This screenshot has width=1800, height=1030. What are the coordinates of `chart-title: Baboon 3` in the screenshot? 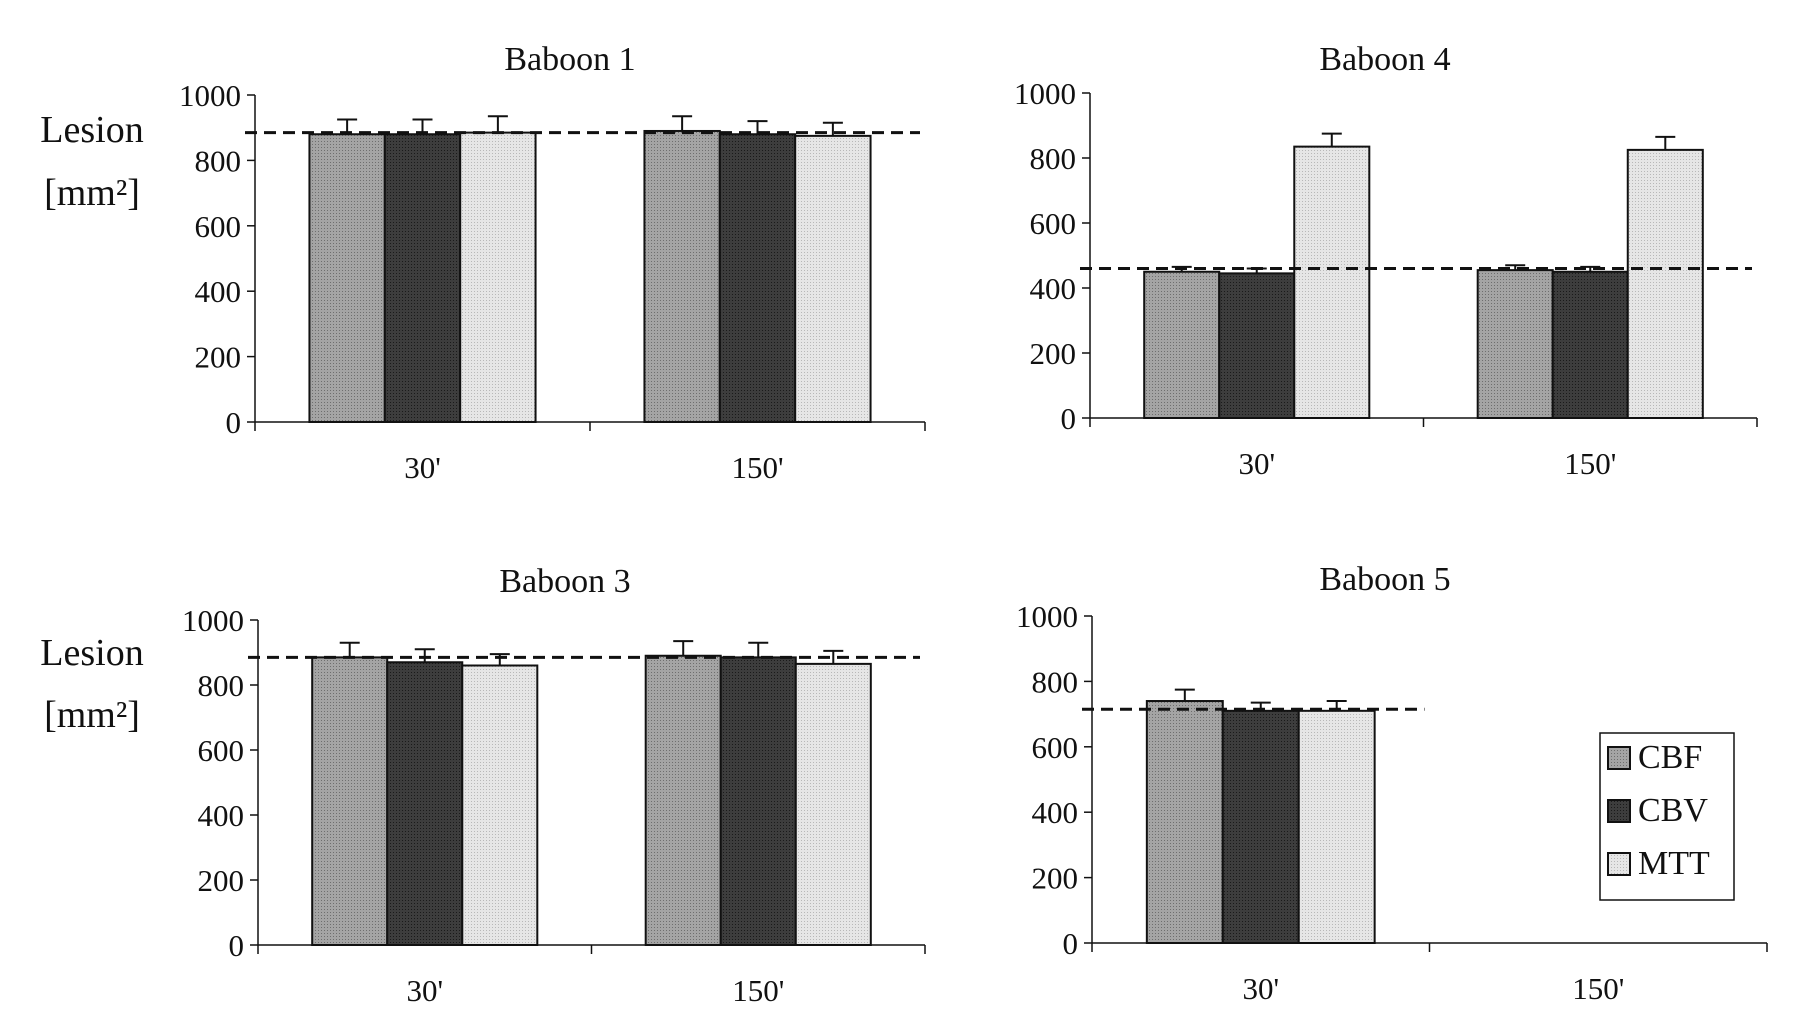 It's located at (564, 581).